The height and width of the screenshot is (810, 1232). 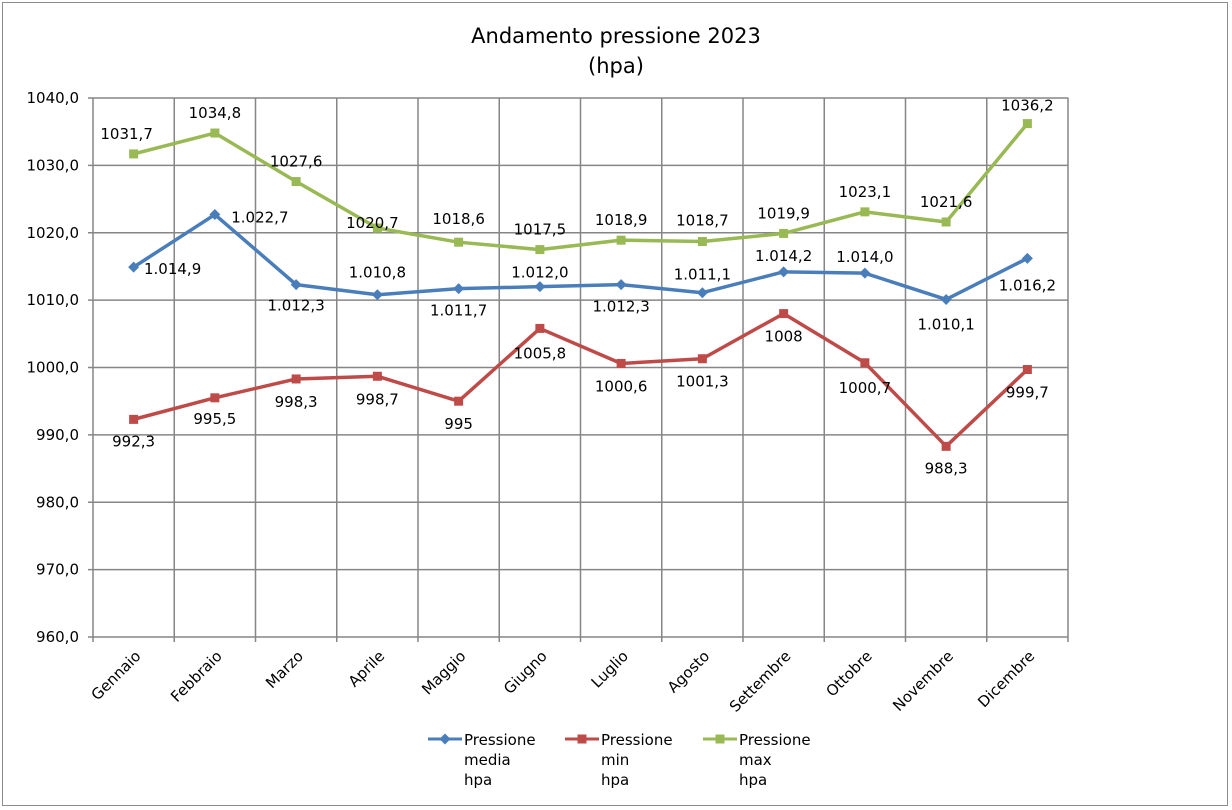 I want to click on x-tick-label: Febbraio, so click(x=196, y=676).